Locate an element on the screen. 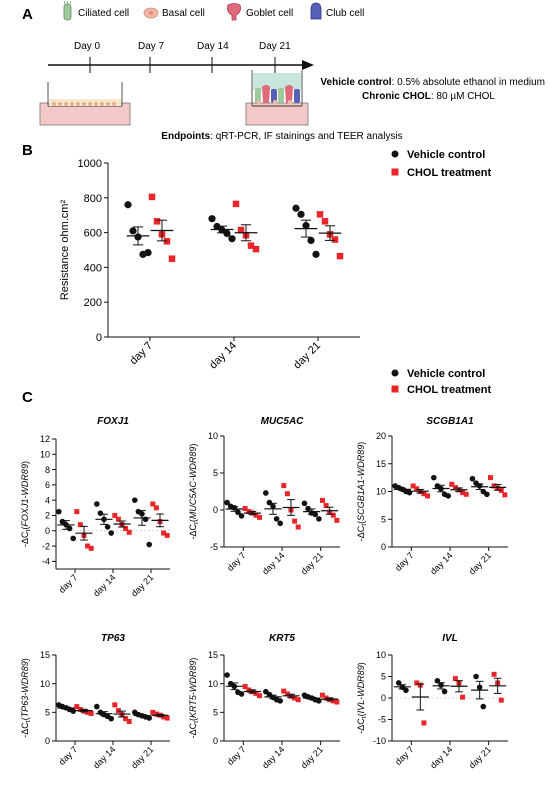  transwell-day21 is located at coordinates (277, 98).